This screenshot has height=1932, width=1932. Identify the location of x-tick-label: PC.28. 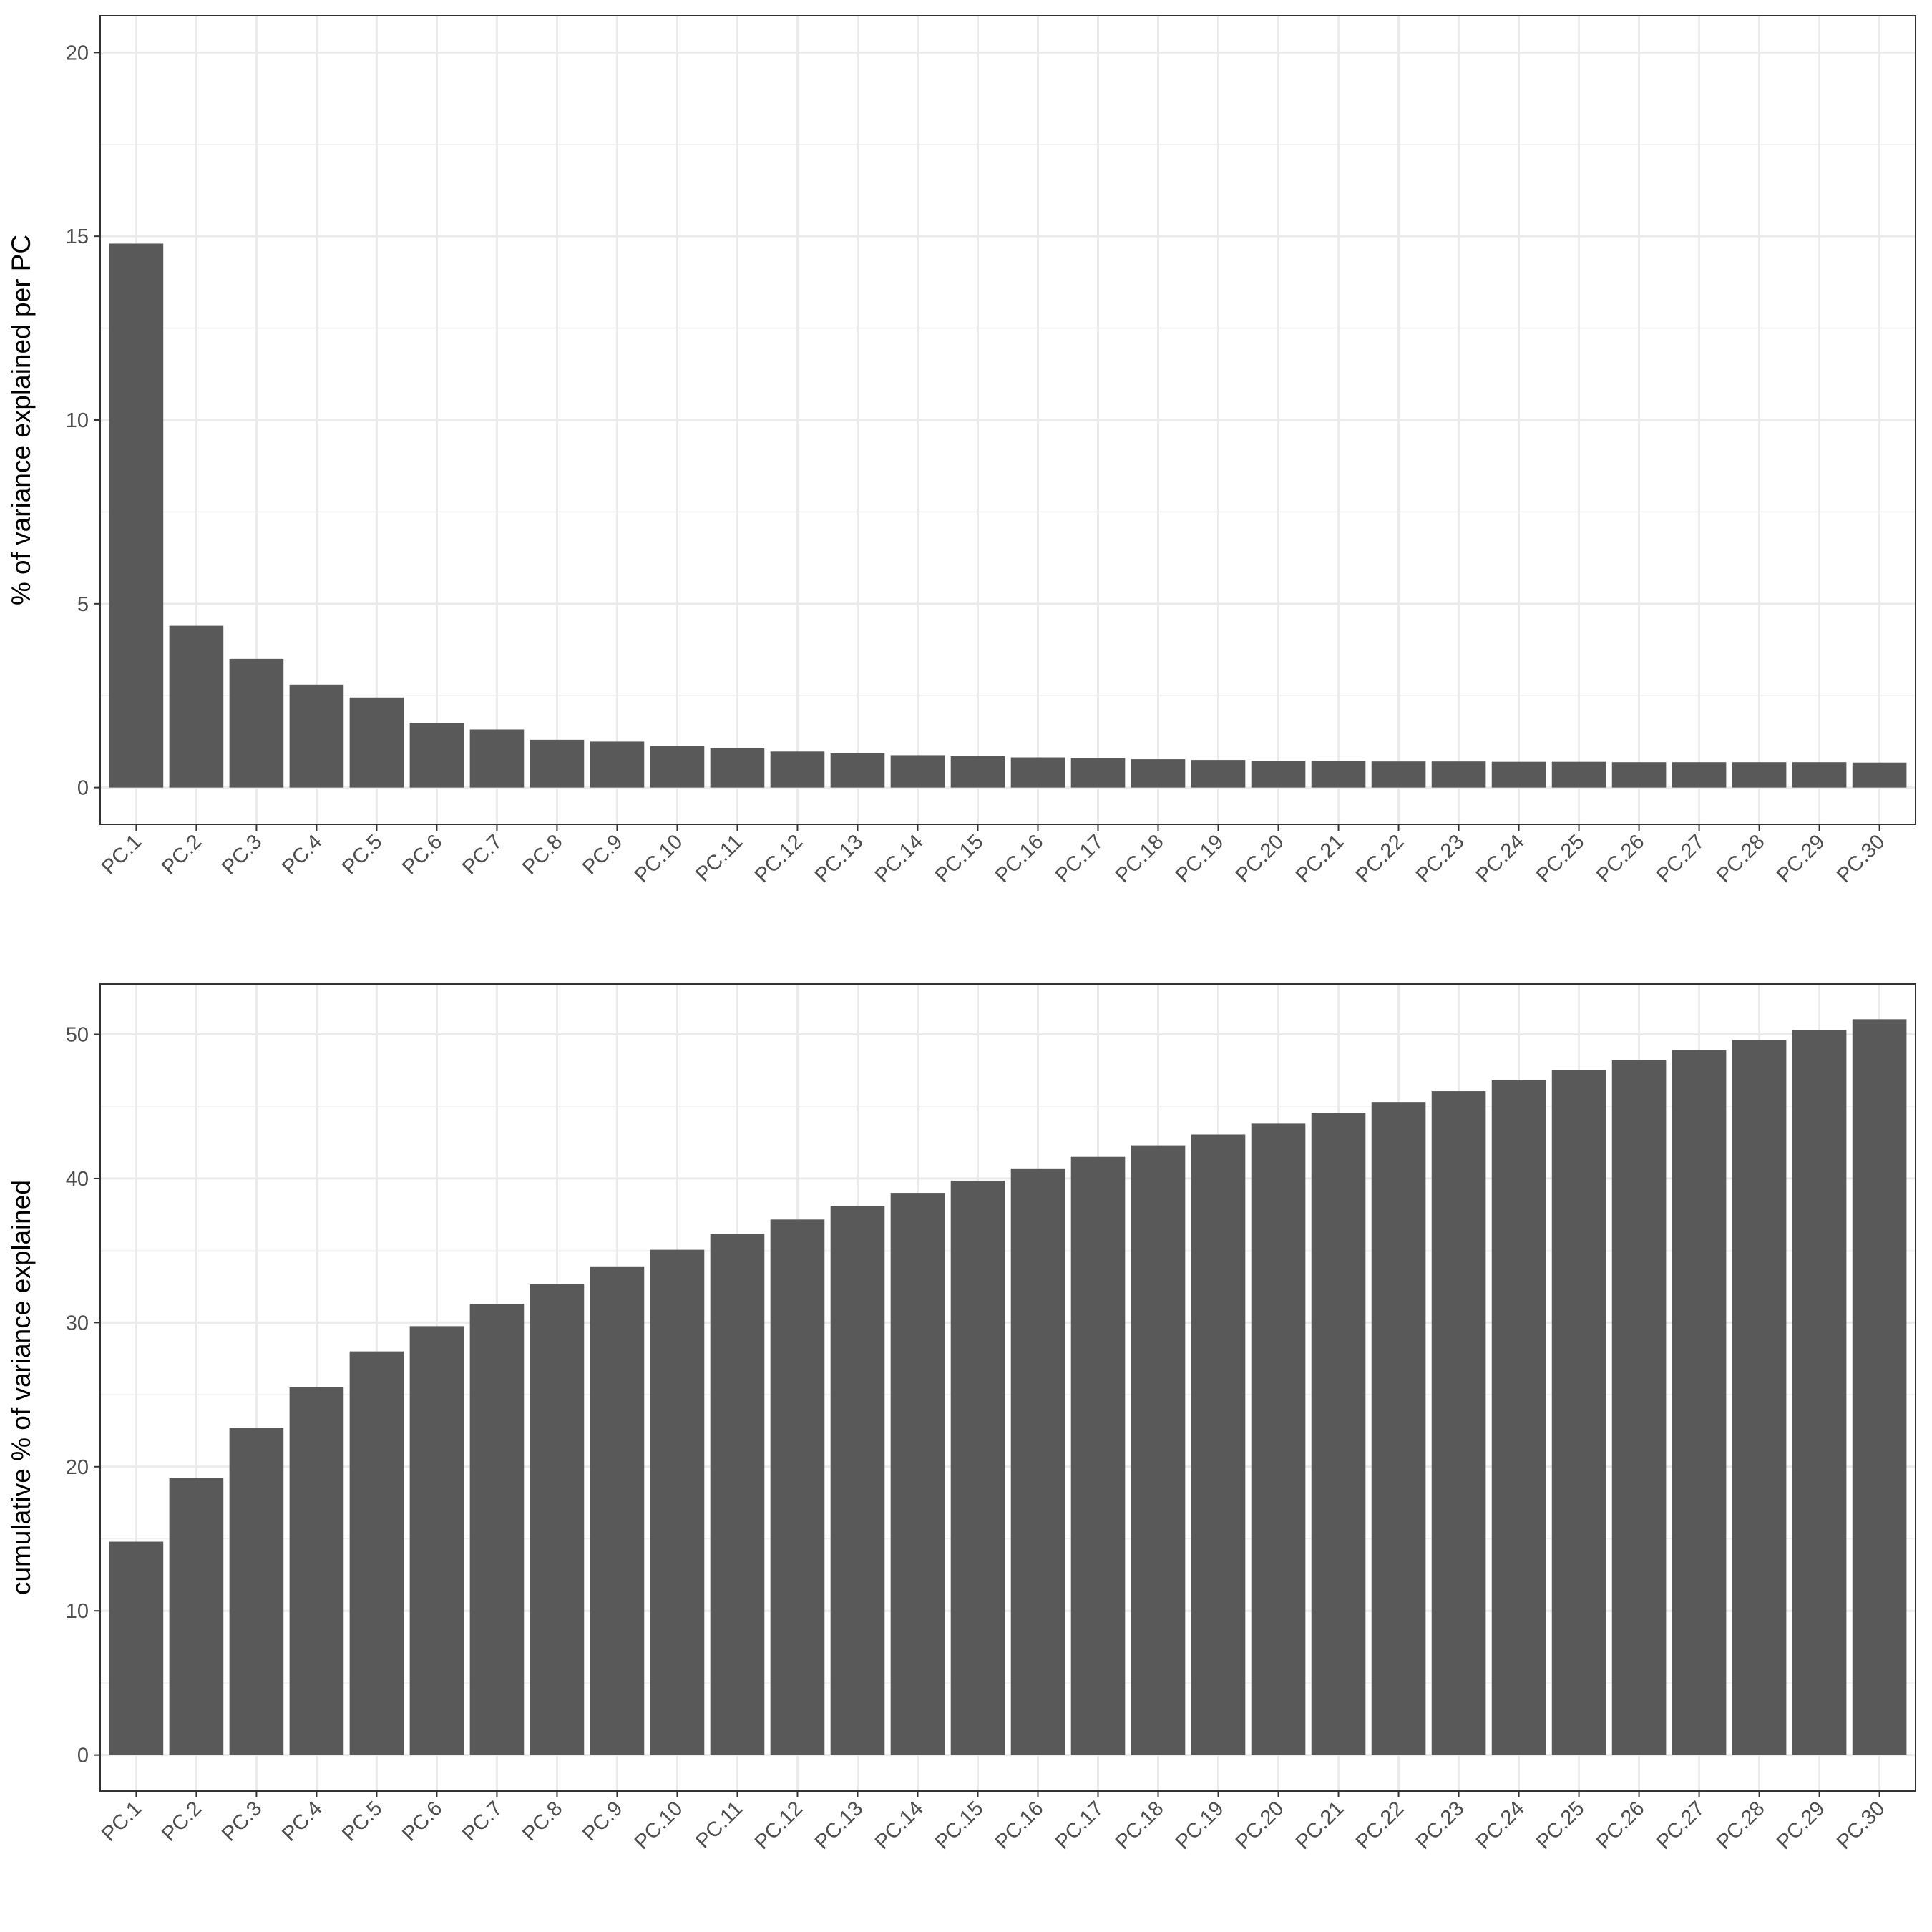
(1741, 858).